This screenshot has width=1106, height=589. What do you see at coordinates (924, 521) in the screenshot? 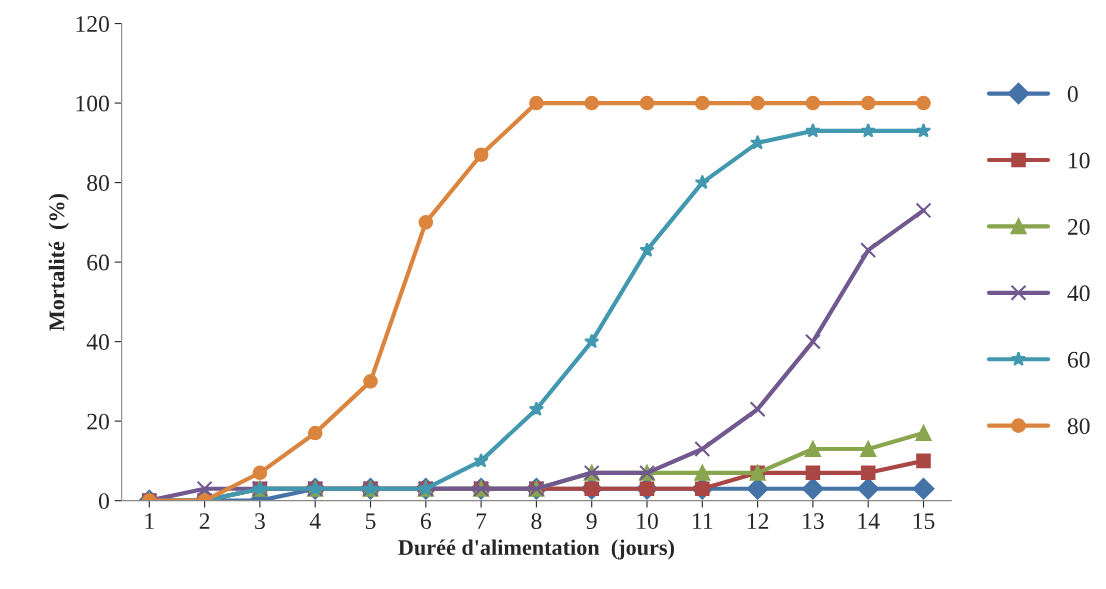
I see `x-tick-label: 15` at bounding box center [924, 521].